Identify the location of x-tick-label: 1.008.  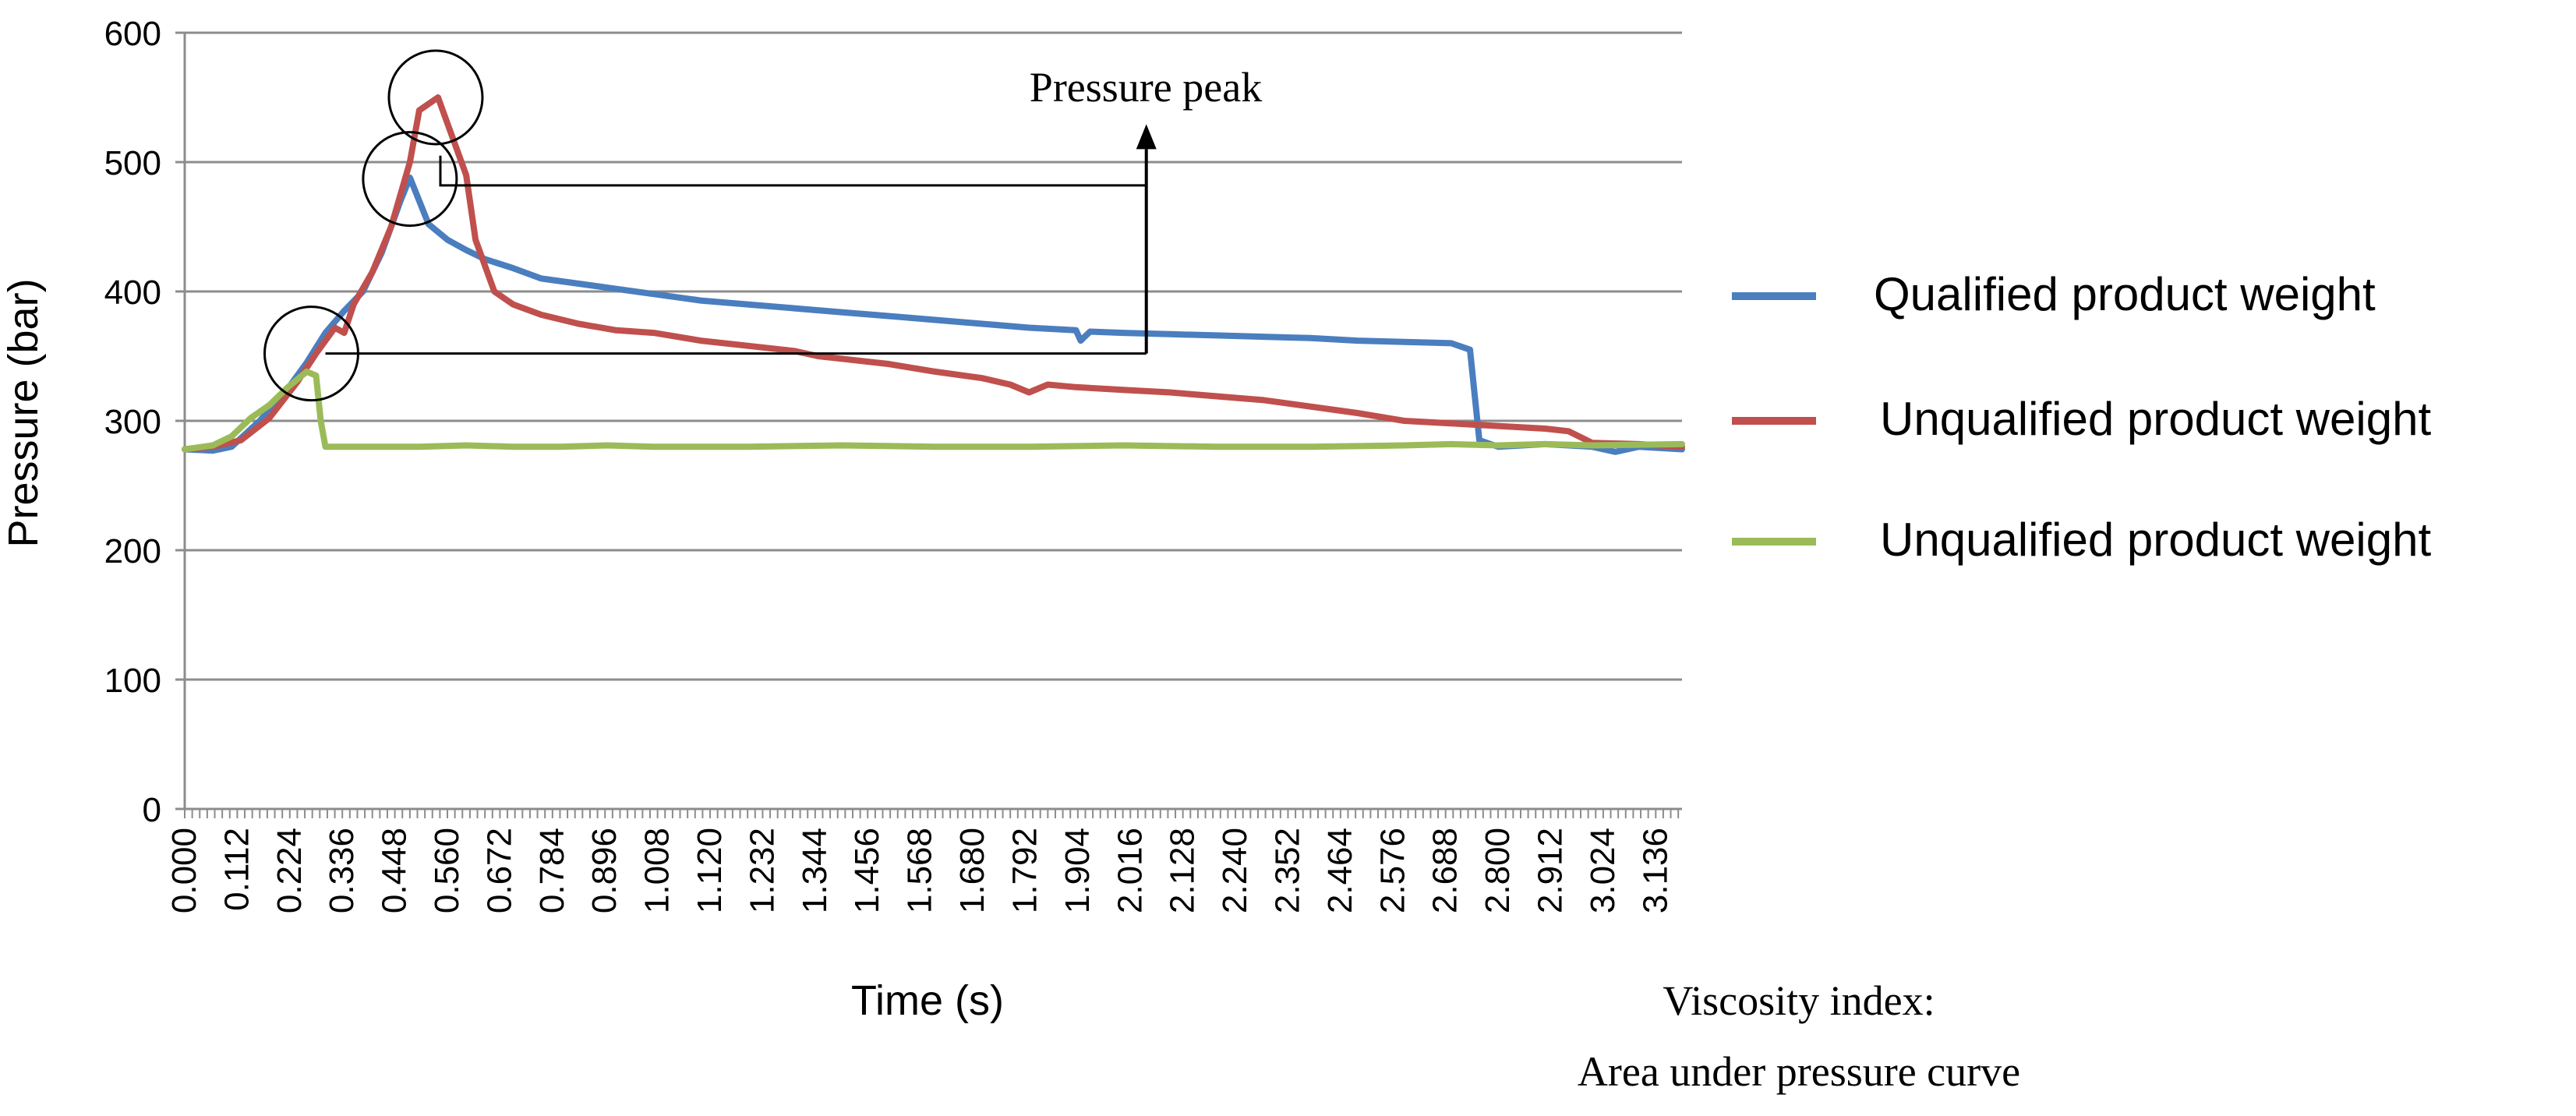
(657, 870).